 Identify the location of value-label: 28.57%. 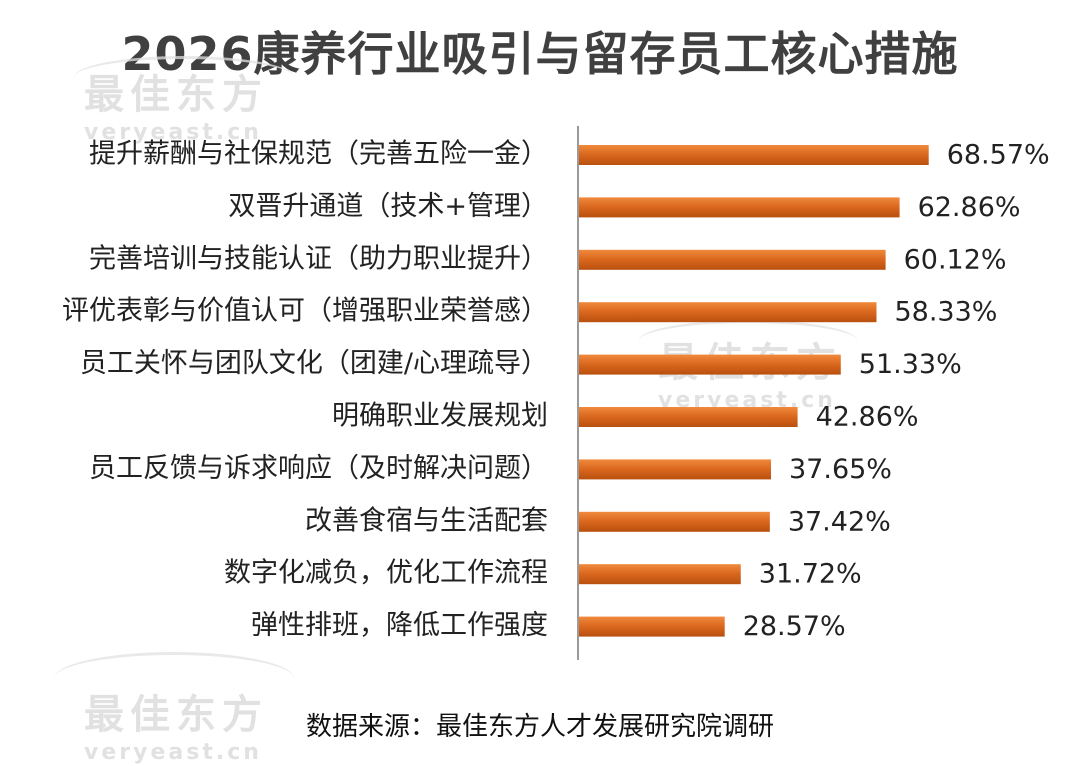
(794, 626).